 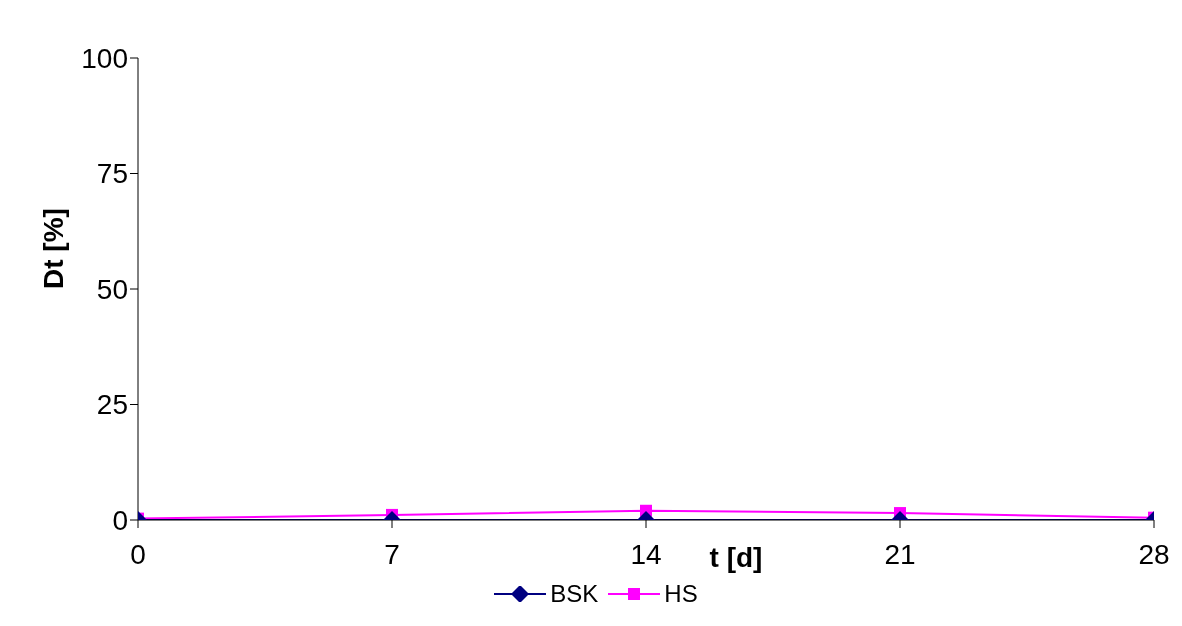 I want to click on x-axis-title: t [d], so click(x=736, y=557).